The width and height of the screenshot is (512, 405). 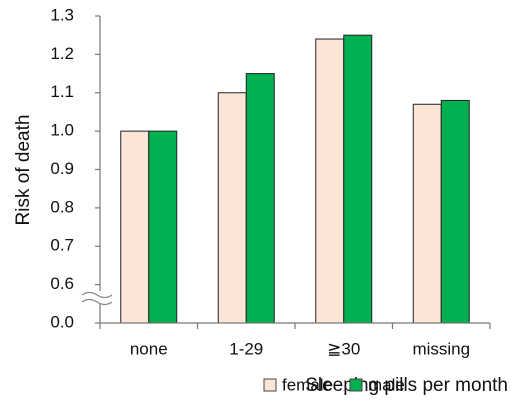 What do you see at coordinates (62, 53) in the screenshot?
I see `y-tick-label: 1.2` at bounding box center [62, 53].